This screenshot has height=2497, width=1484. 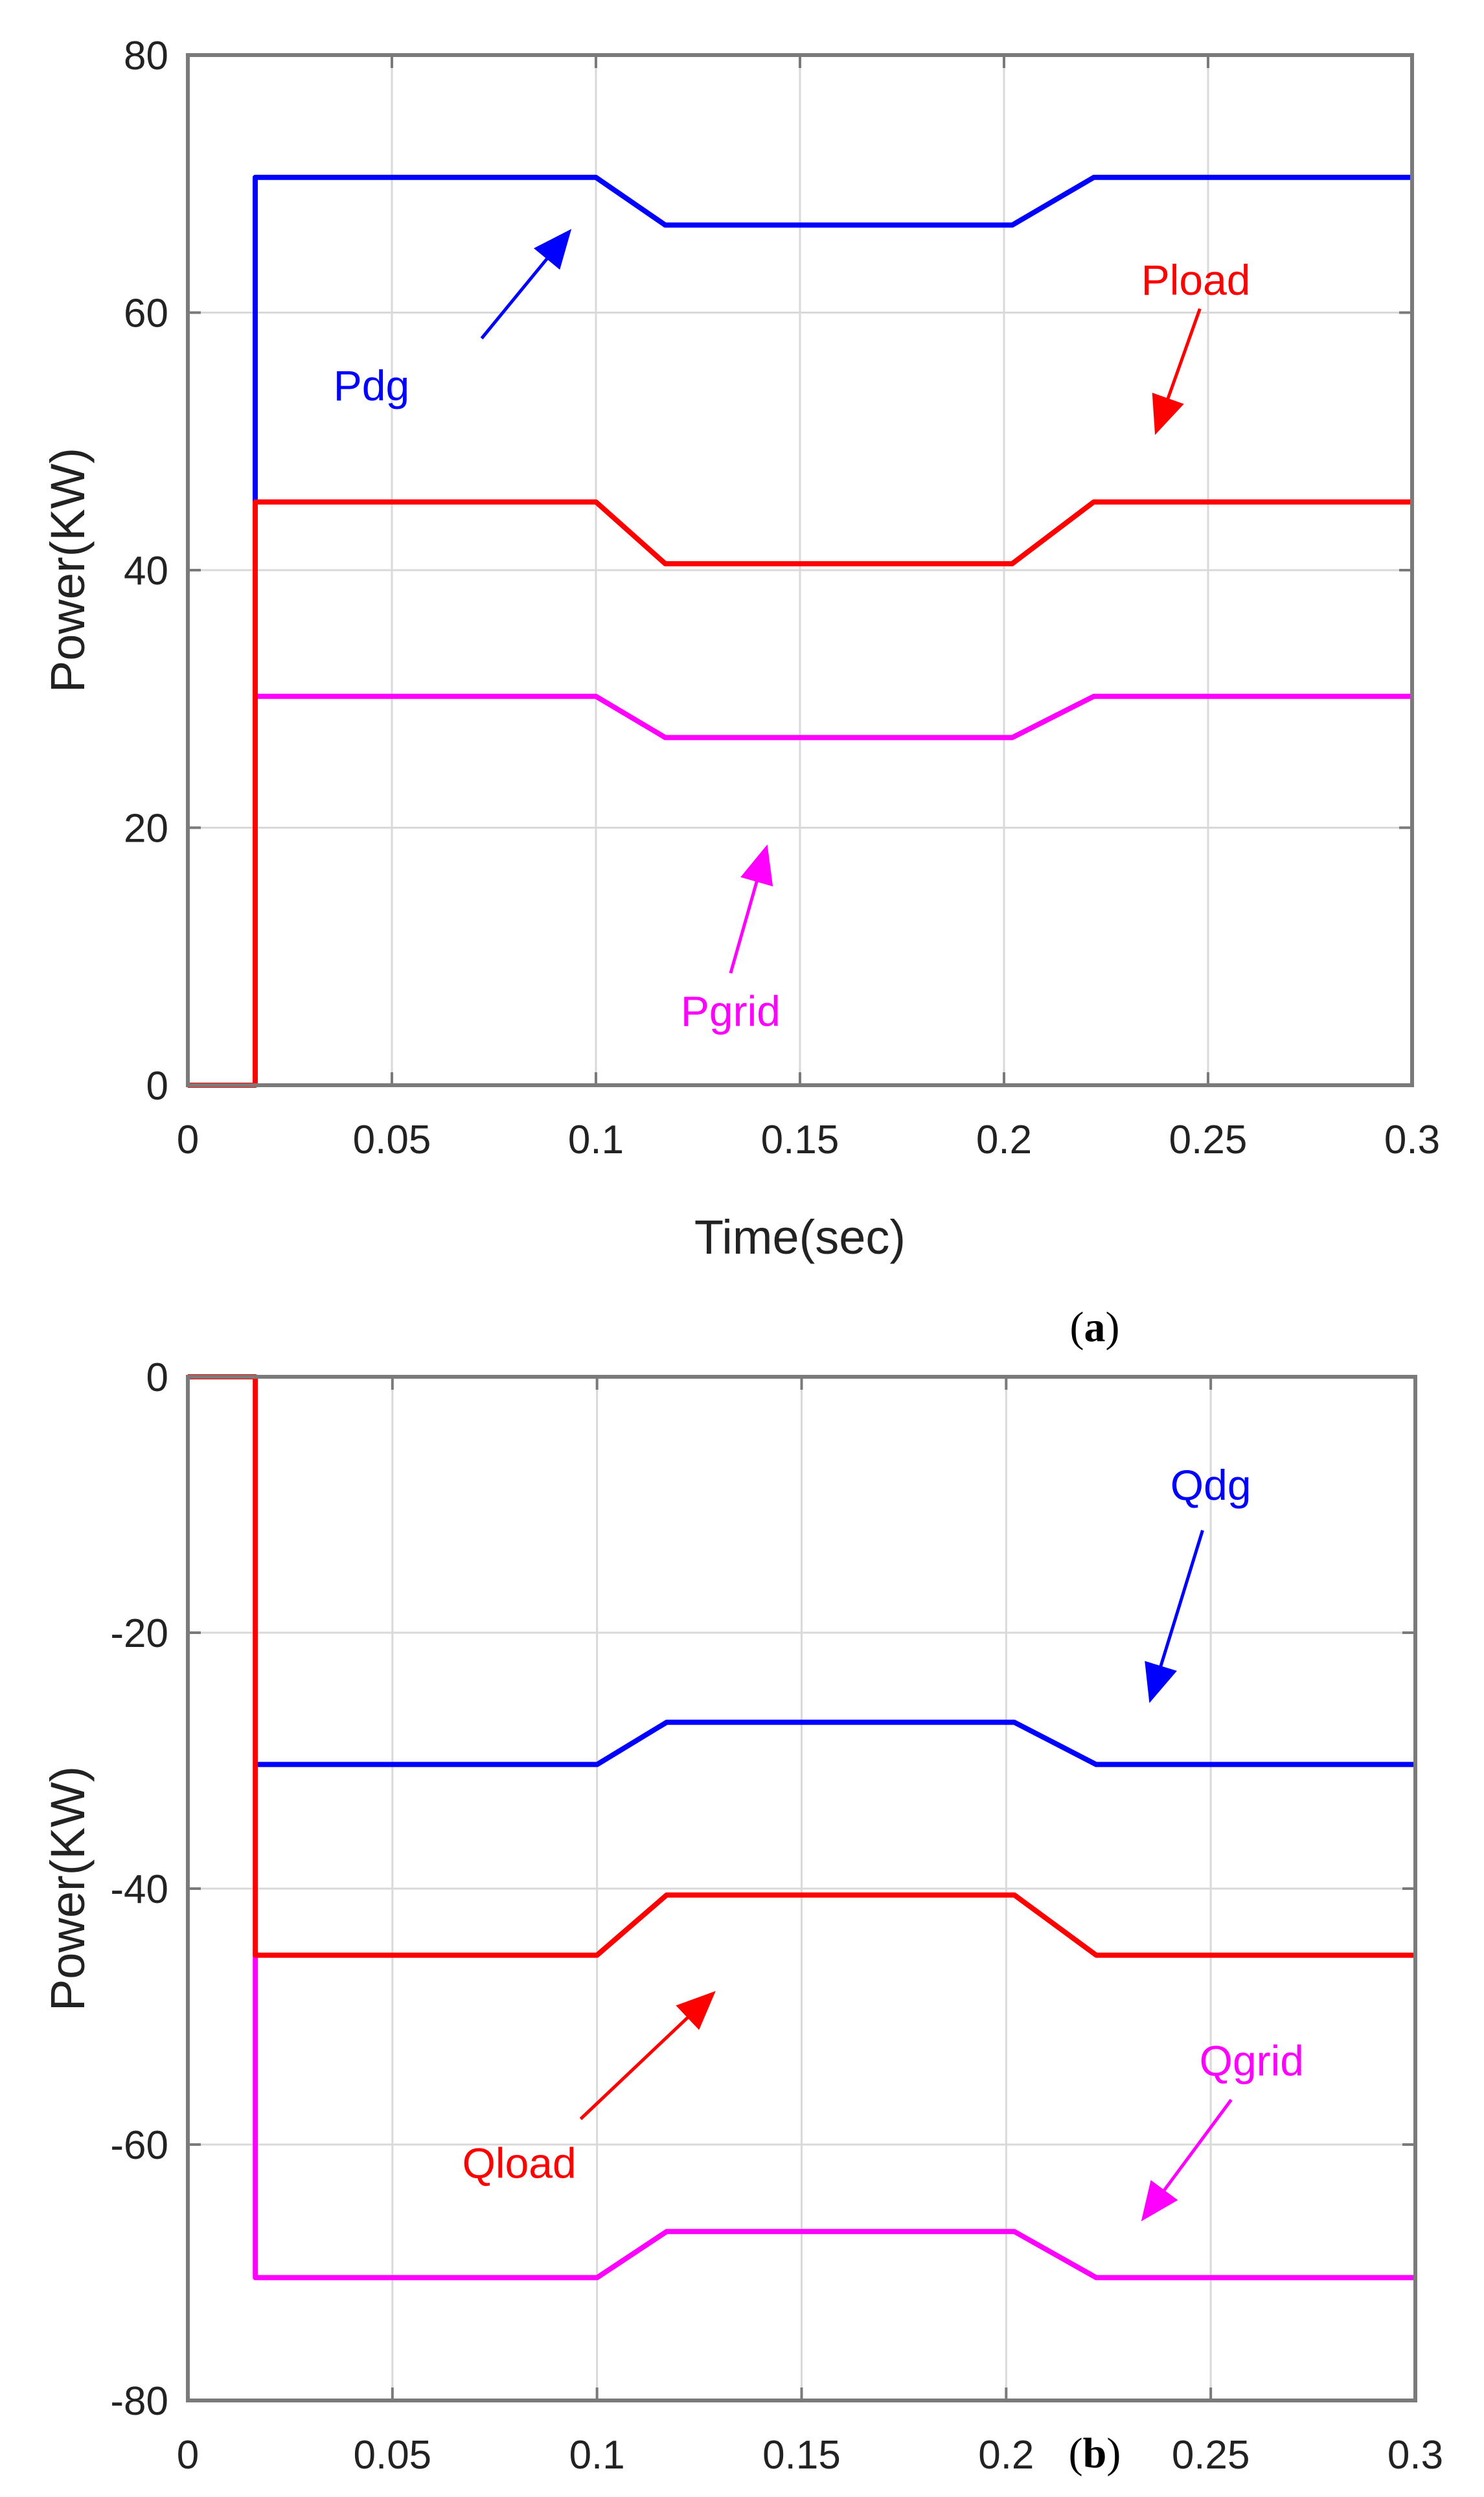 I want to click on y-tick-label: -80, so click(x=139, y=2401).